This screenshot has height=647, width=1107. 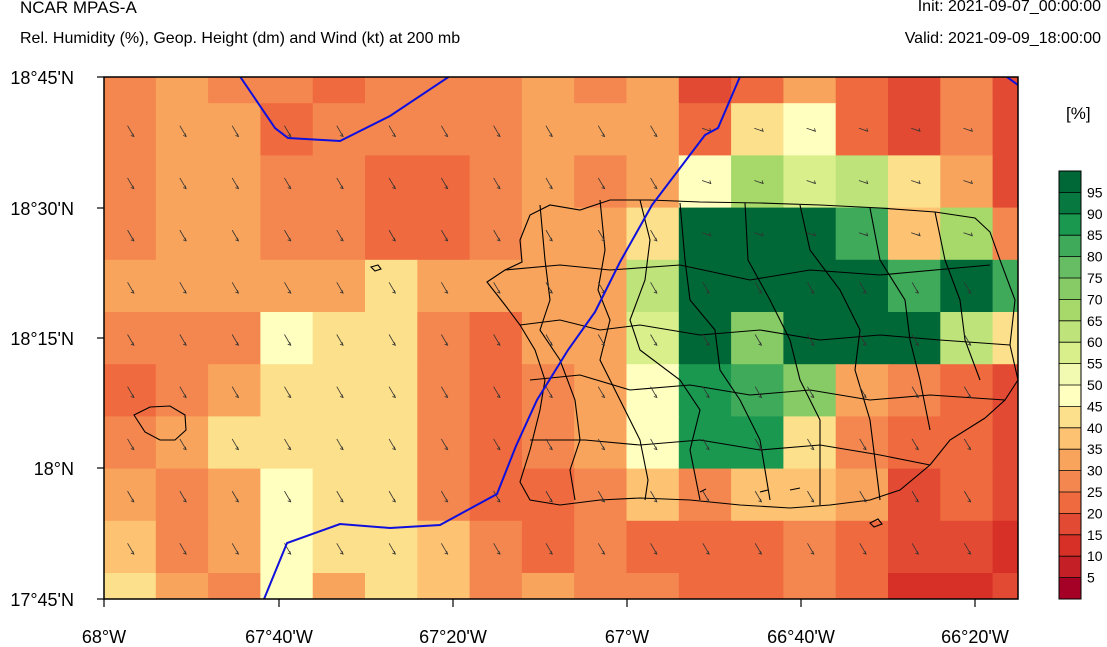 I want to click on colorbar-units: [%], so click(x=1078, y=113).